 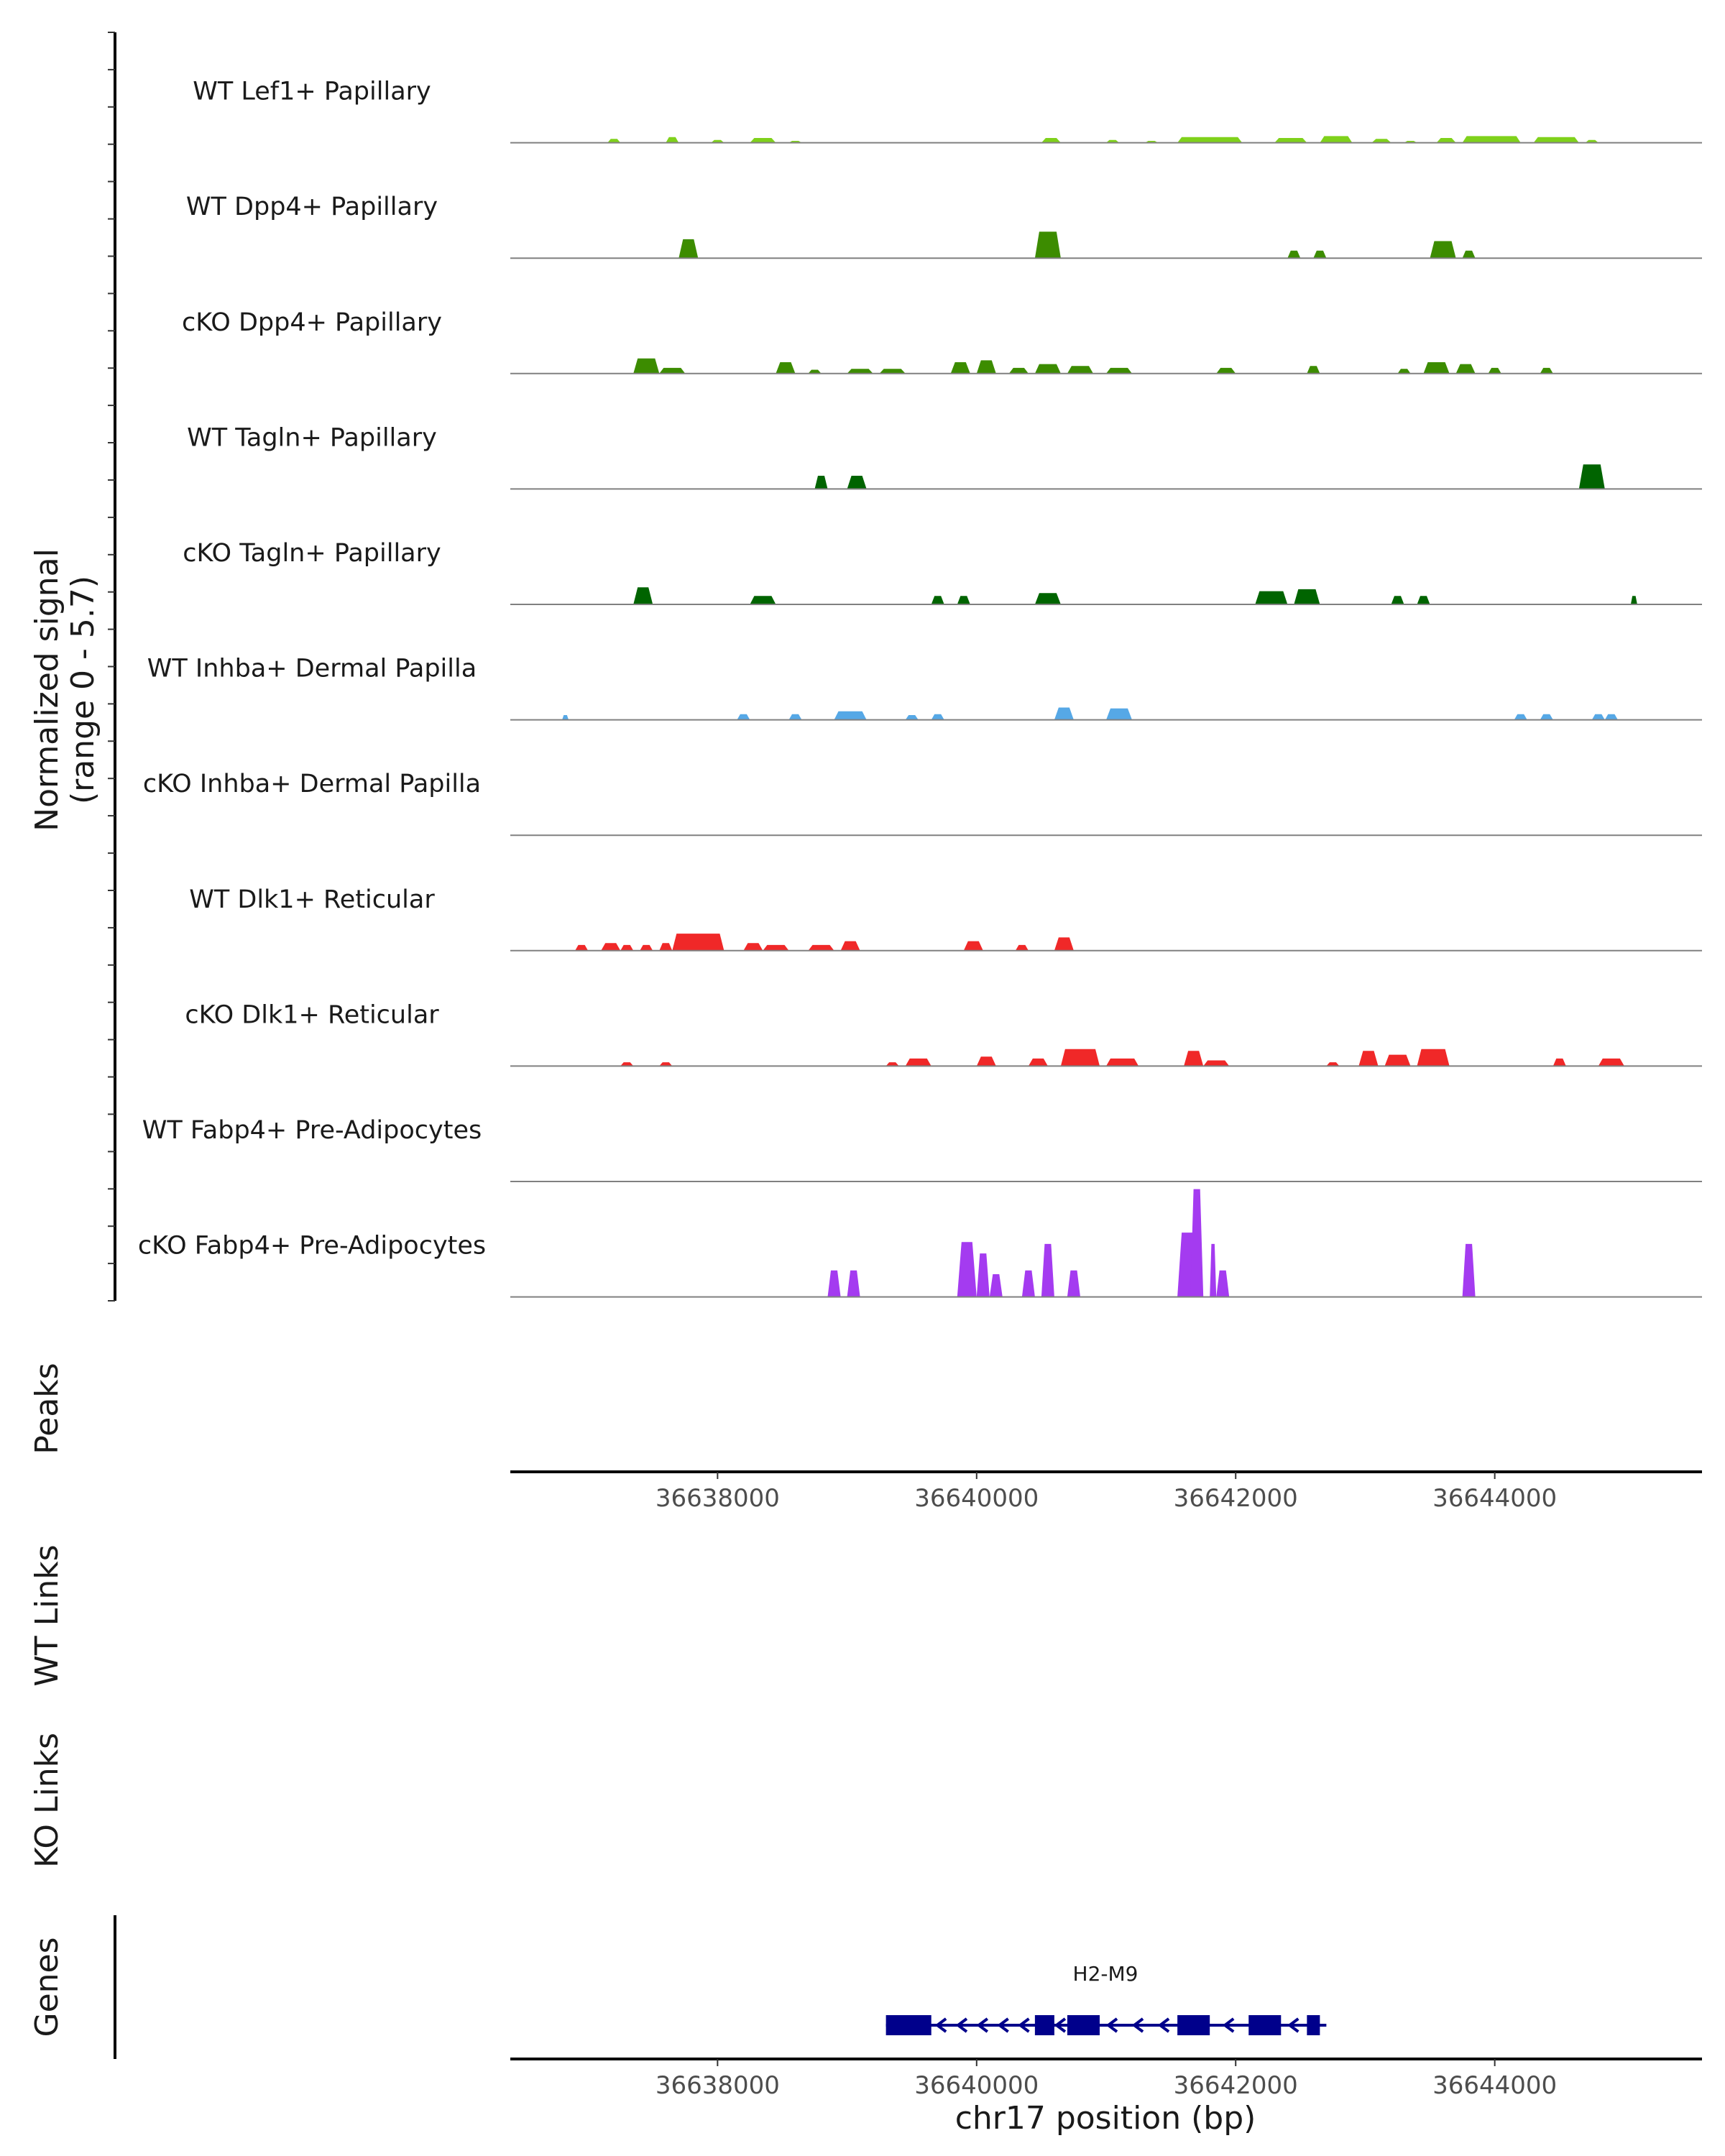 I want to click on track-label-wt-tagln-papillary: WT Tagln+ Papillary, so click(x=312, y=437).